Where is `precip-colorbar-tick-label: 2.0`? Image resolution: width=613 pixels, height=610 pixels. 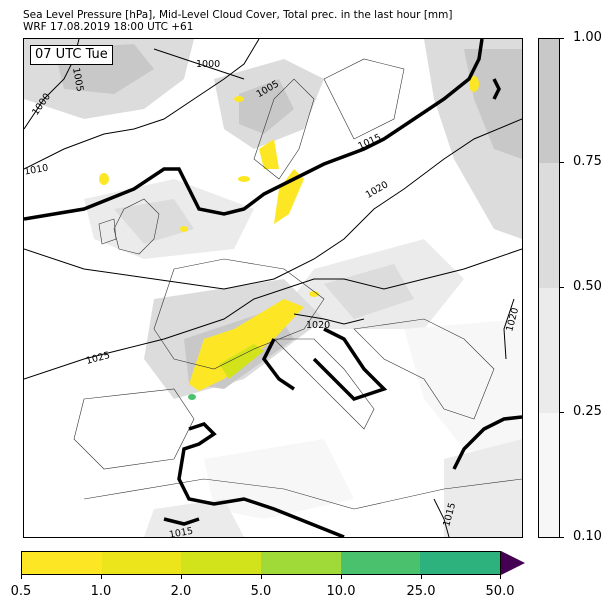 precip-colorbar-tick-label: 2.0 is located at coordinates (181, 591).